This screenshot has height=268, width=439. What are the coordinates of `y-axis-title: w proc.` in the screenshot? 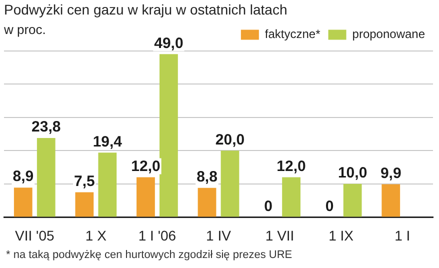 It's located at (24, 29).